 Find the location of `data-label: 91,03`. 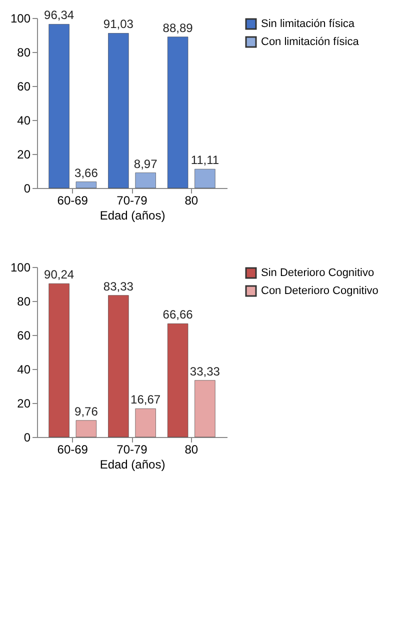

data-label: 91,03 is located at coordinates (118, 24).